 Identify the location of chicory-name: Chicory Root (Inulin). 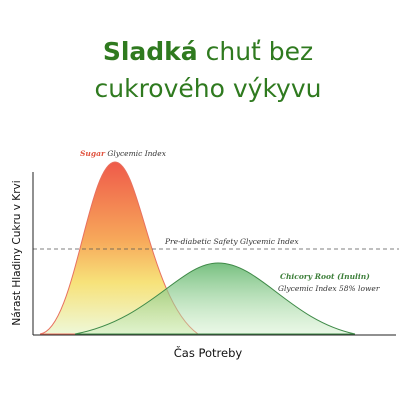
(325, 276).